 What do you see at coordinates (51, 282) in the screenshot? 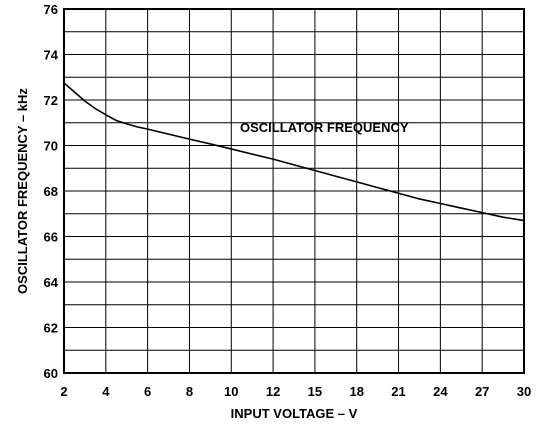
I see `y-tick-label: 64` at bounding box center [51, 282].